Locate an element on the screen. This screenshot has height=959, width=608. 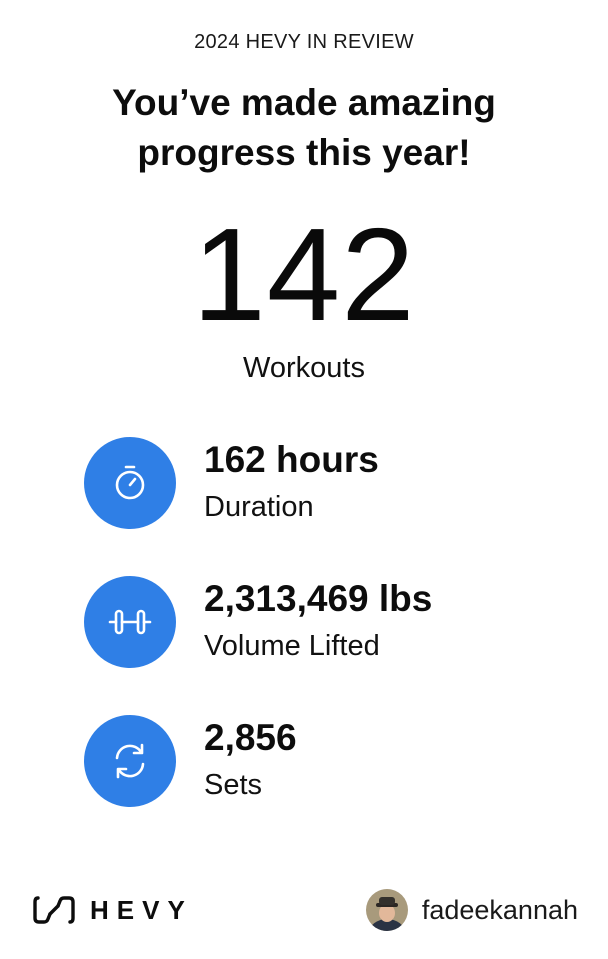
stat-value: 2,856 is located at coordinates (250, 737).